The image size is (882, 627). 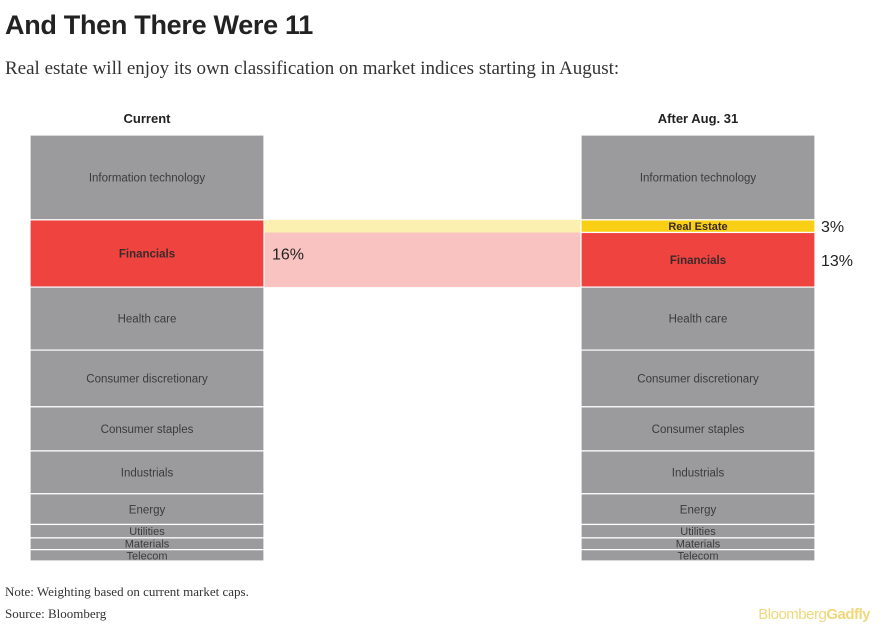 I want to click on real-estate-connector-band, so click(x=422, y=226).